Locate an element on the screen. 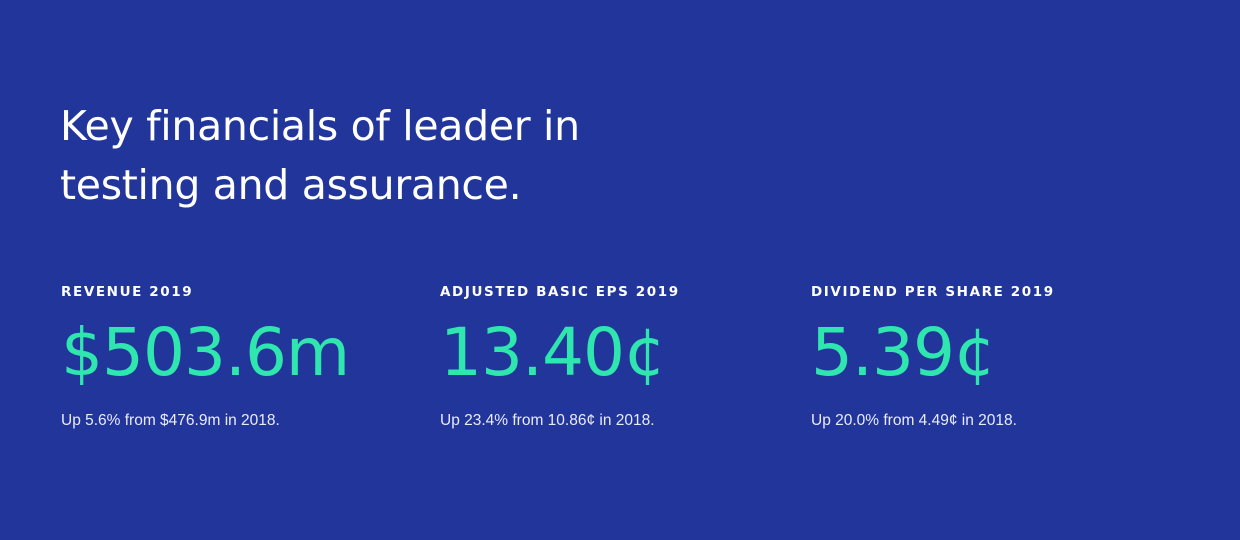 The width and height of the screenshot is (1240, 540). page-title-line-2: testing and assurance. is located at coordinates (291, 185).